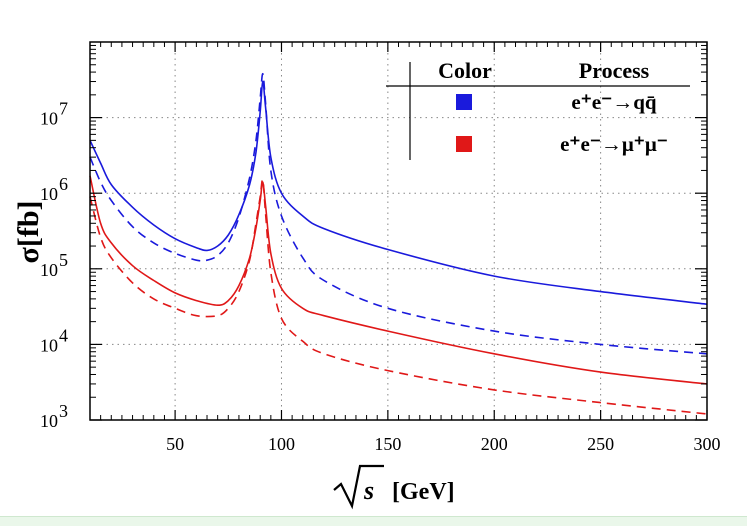 This screenshot has width=747, height=526. I want to click on y-tick-exponent: 4, so click(63, 335).